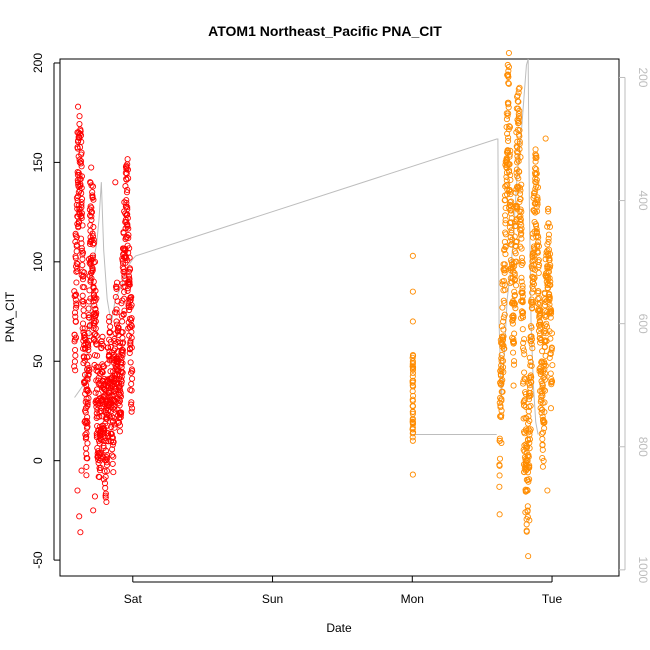 This screenshot has height=650, width=650. I want to click on y2-tick-label: 600, so click(643, 324).